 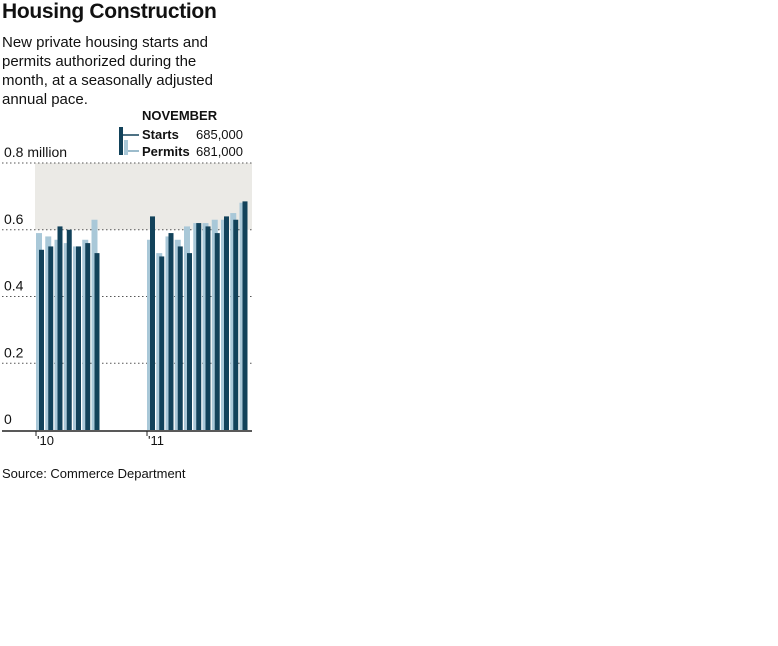 I want to click on bars, so click(x=142, y=315).